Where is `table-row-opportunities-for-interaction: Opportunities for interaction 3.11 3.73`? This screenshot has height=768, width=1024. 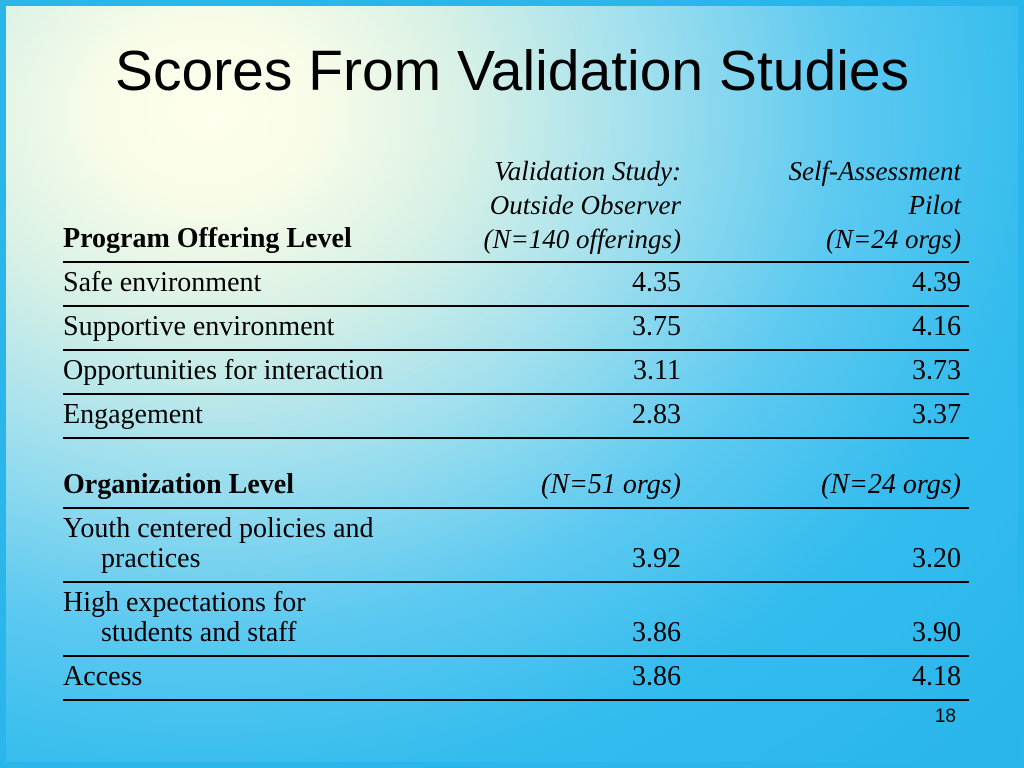 table-row-opportunities-for-interaction: Opportunities for interaction 3.11 3.73 is located at coordinates (516, 373).